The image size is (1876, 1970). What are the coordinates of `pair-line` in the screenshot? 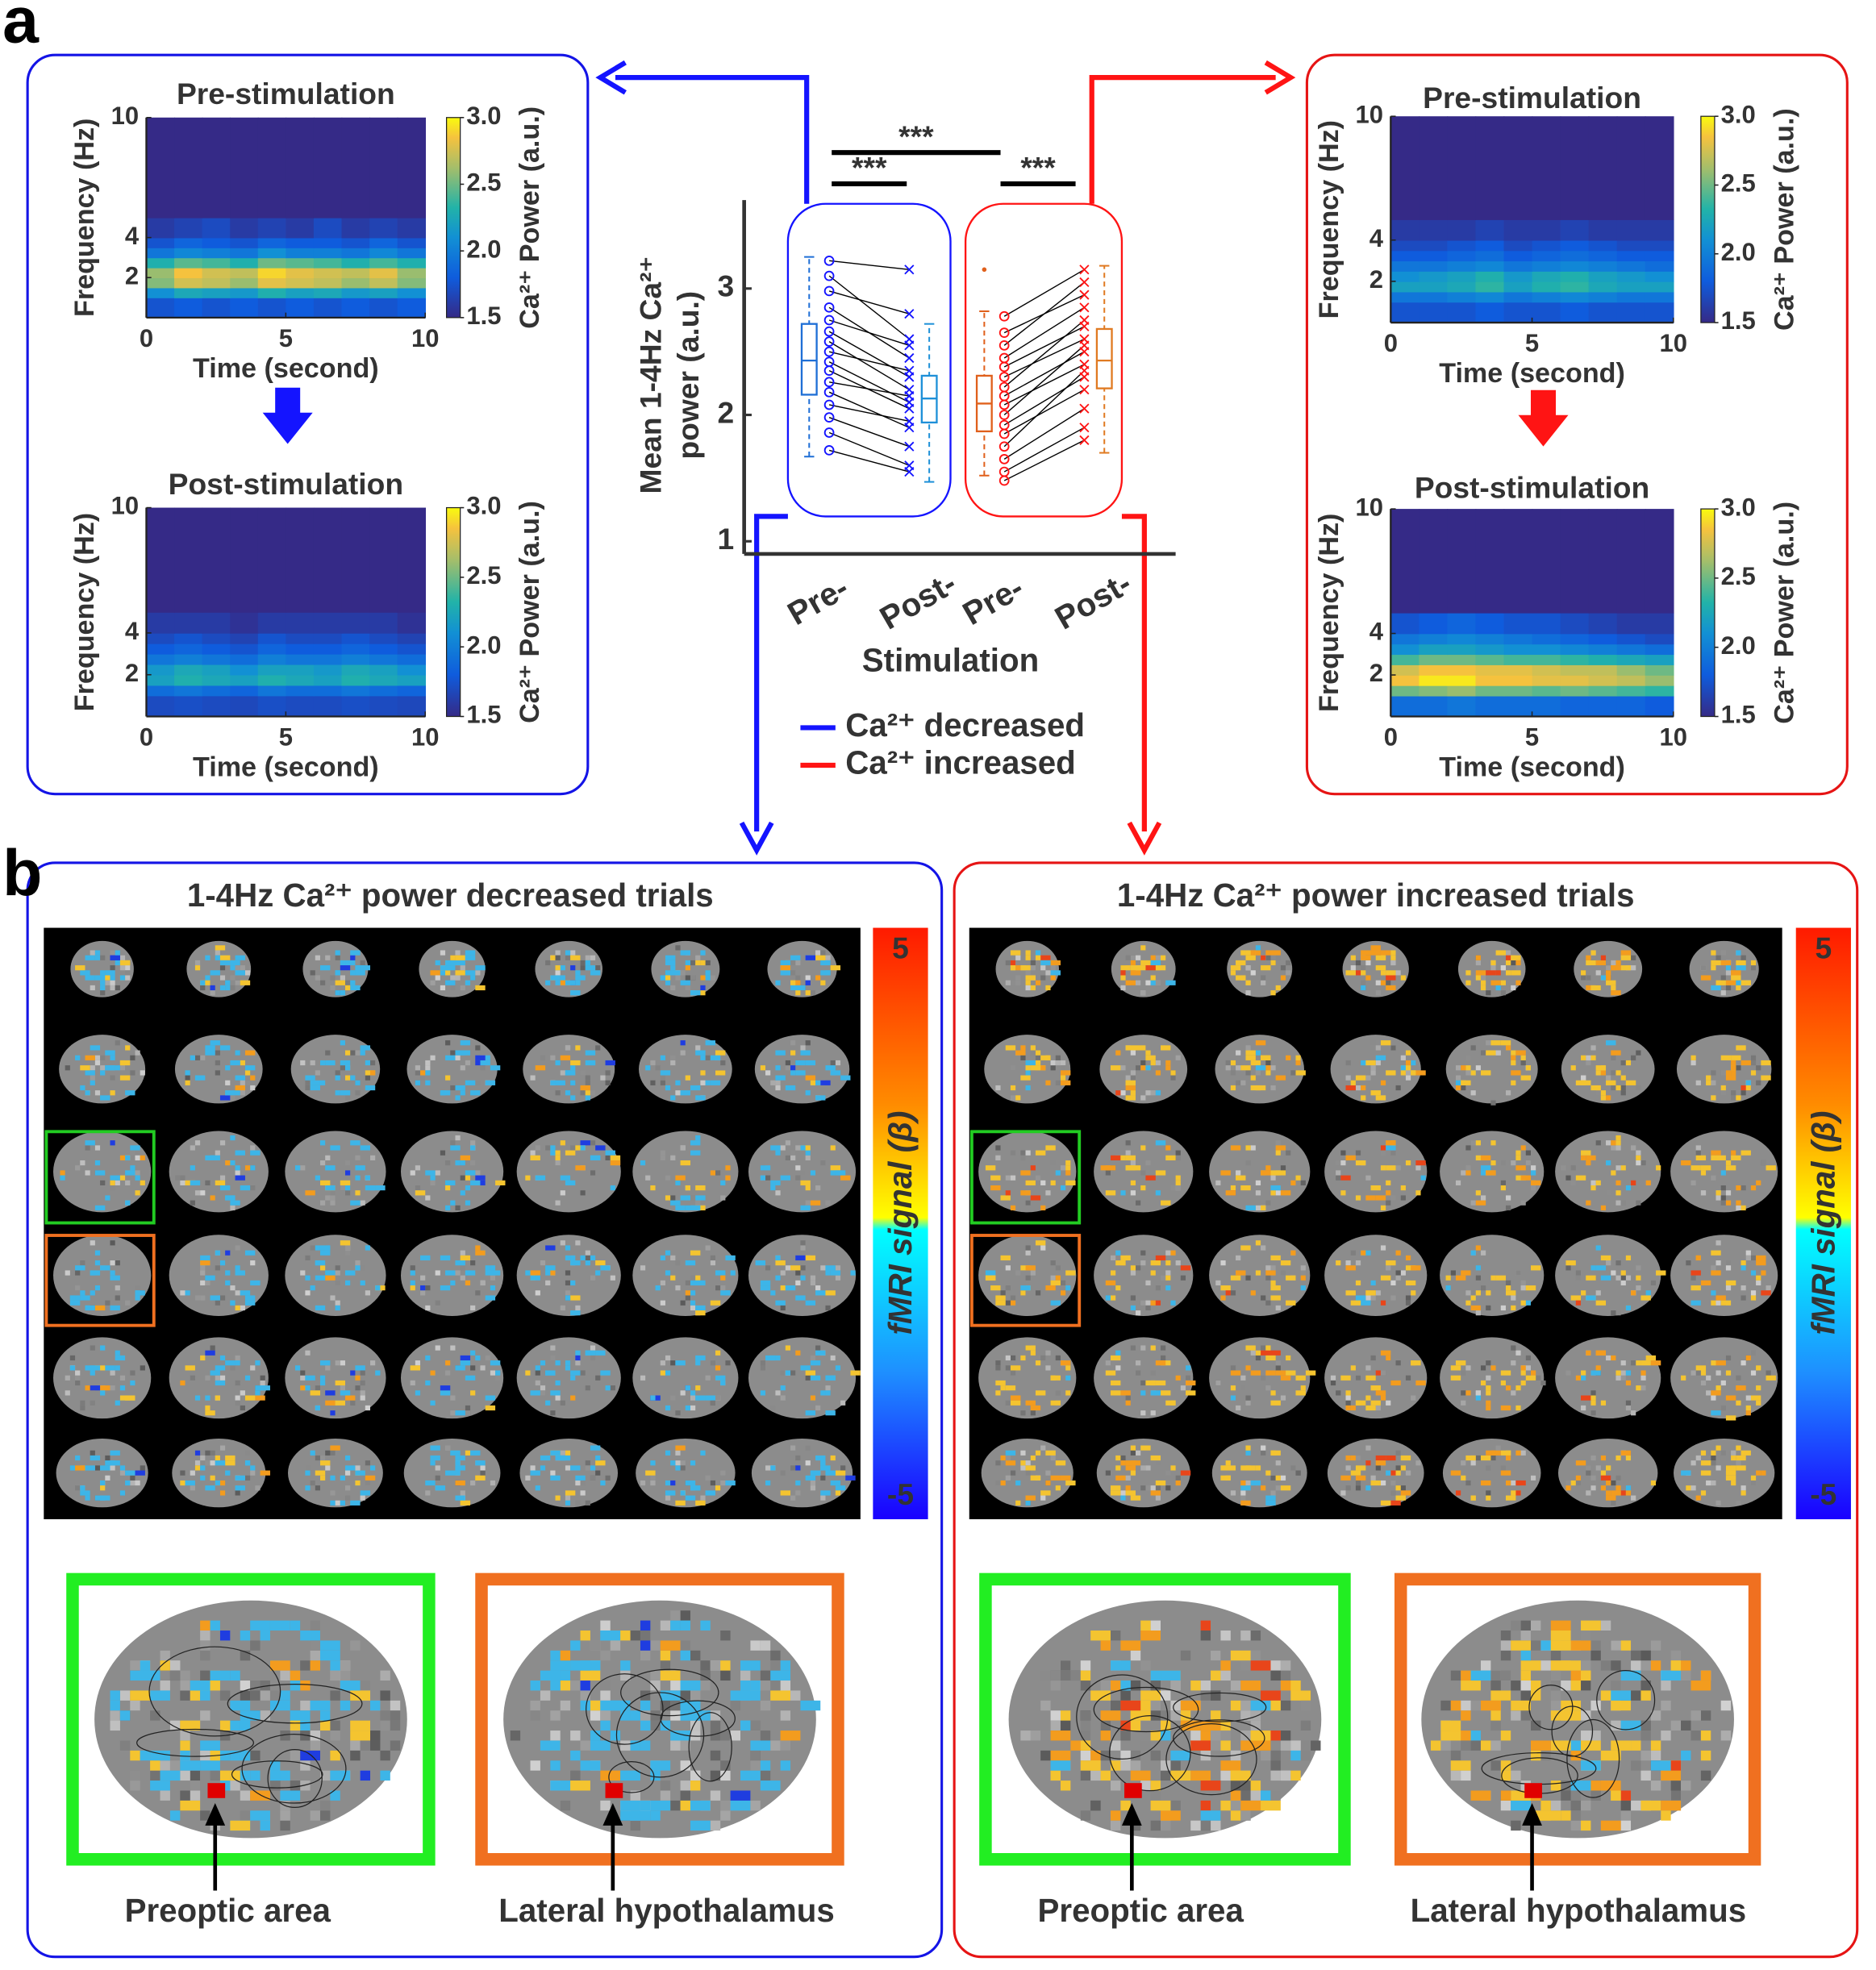 It's located at (869, 302).